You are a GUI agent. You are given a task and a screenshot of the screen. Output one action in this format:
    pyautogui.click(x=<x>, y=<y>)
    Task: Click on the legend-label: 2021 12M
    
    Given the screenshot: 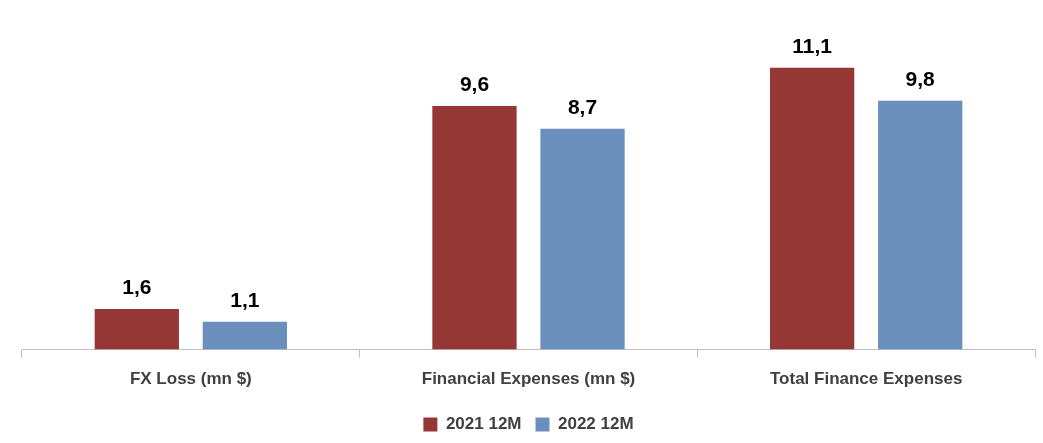 What is the action you would take?
    pyautogui.click(x=483, y=424)
    